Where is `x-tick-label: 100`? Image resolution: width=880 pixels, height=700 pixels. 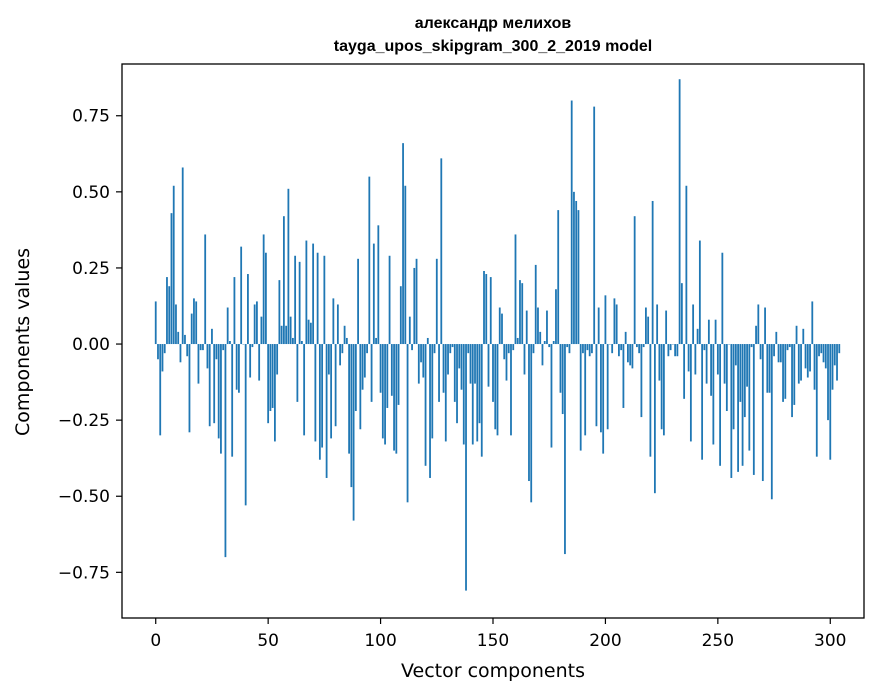 x-tick-label: 100 is located at coordinates (380, 641).